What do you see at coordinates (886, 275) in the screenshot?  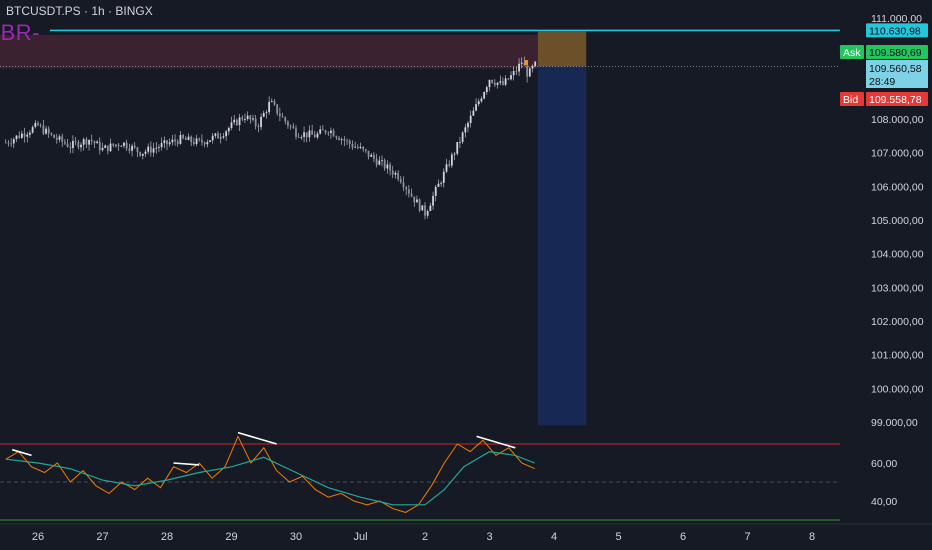 I see `price-axis-panel` at bounding box center [886, 275].